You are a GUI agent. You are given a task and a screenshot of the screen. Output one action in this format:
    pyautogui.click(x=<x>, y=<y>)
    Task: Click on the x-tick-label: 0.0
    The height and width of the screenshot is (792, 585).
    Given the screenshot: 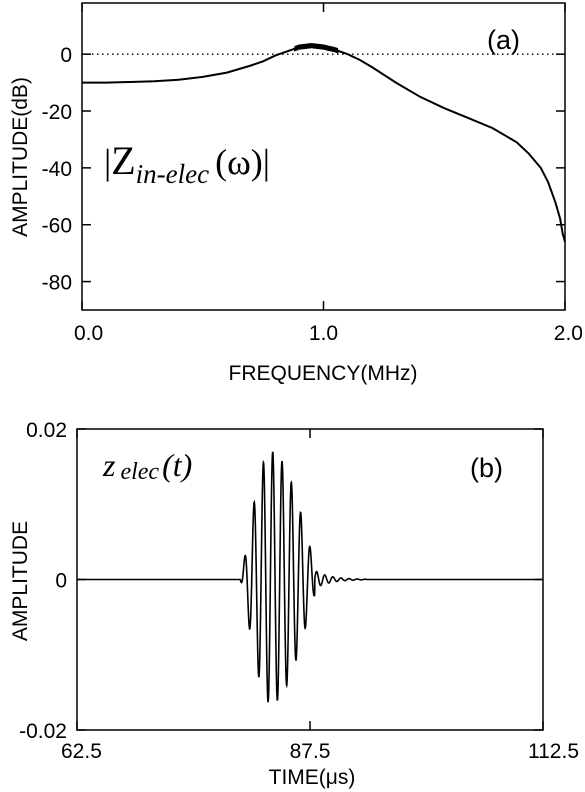 What is the action you would take?
    pyautogui.click(x=88, y=333)
    